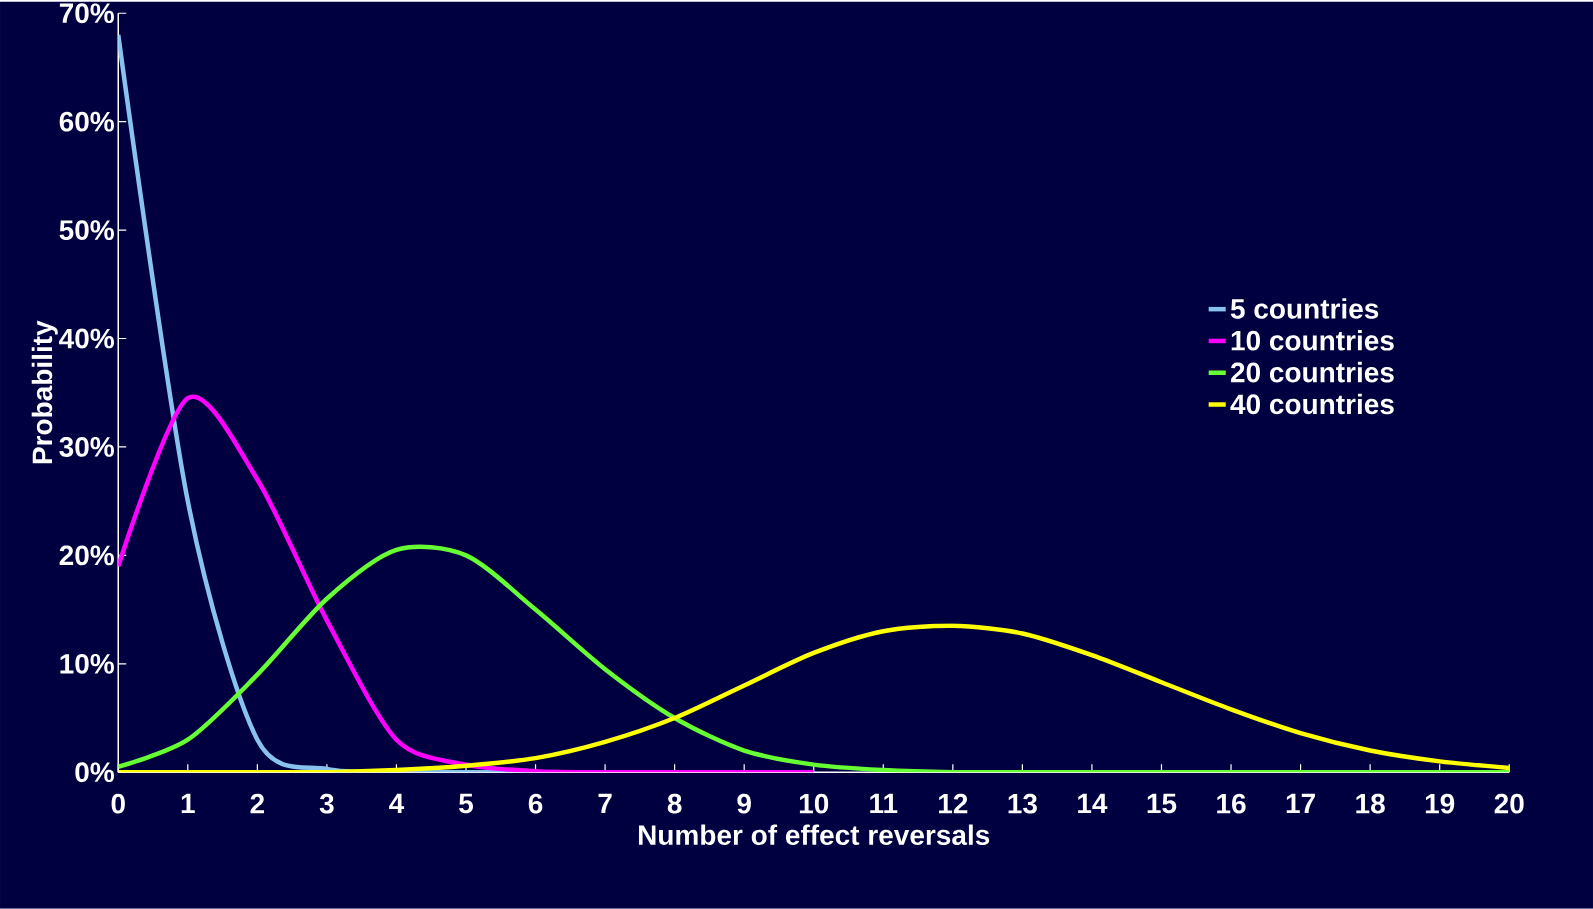 This screenshot has height=909, width=1593. I want to click on y-tick-label: 60%, so click(86, 121).